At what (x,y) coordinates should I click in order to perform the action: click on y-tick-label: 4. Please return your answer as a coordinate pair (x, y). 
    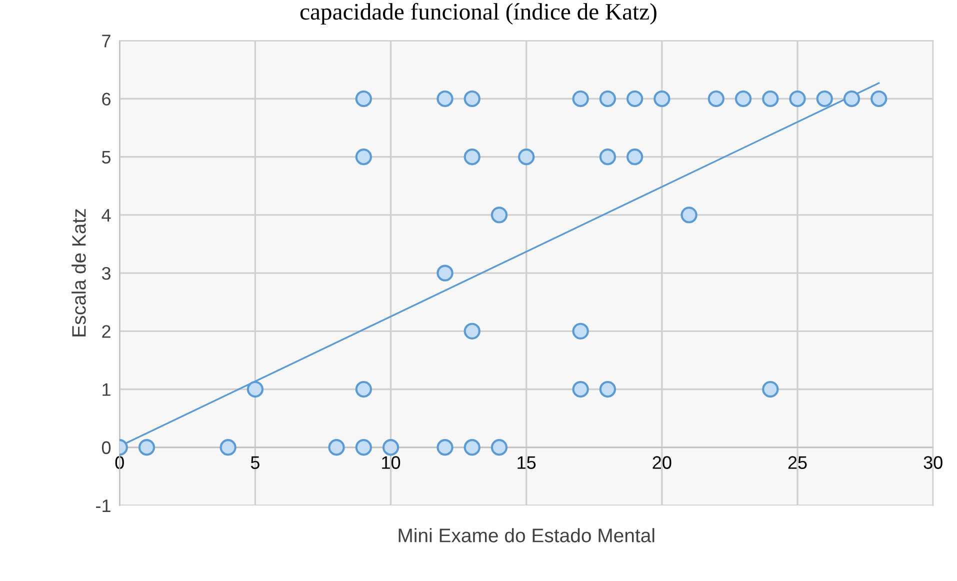
    Looking at the image, I should click on (106, 215).